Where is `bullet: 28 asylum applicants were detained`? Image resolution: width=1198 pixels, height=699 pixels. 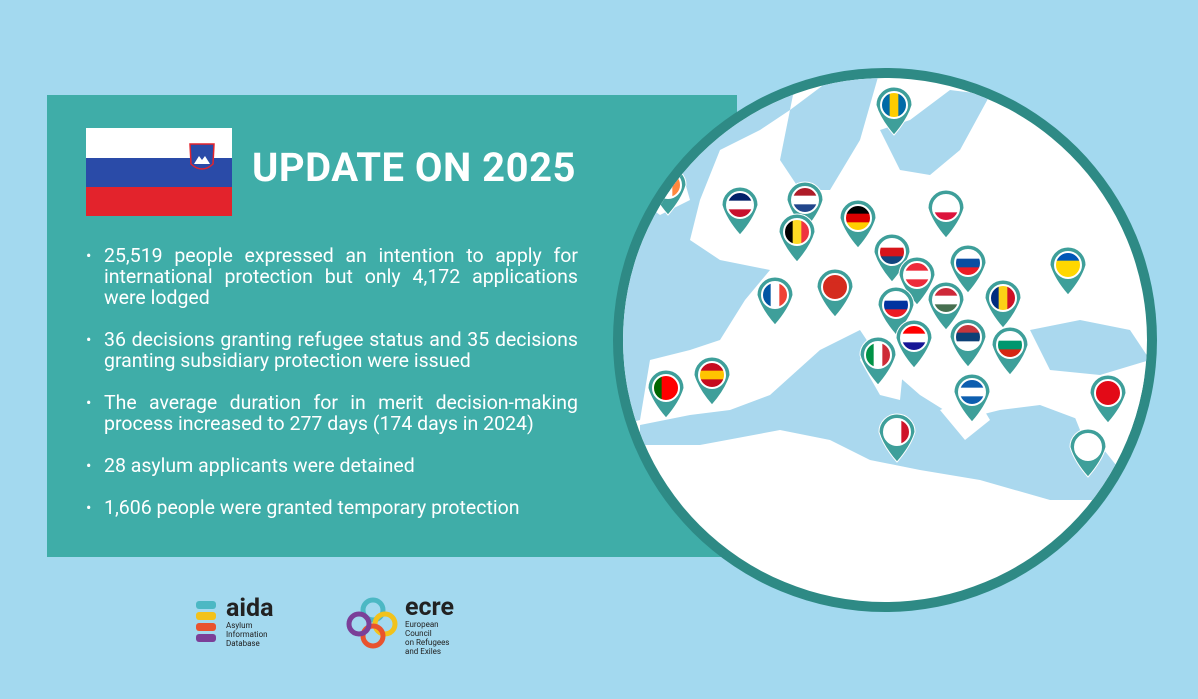 bullet: 28 asylum applicants were detained is located at coordinates (332, 465).